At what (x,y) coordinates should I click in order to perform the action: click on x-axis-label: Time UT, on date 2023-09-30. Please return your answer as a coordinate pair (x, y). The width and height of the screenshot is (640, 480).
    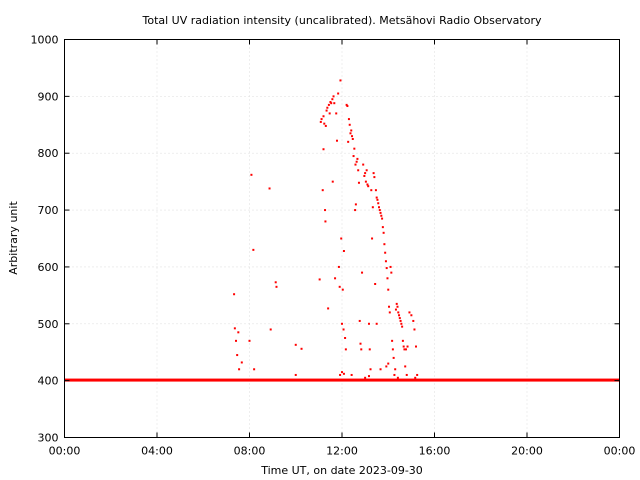
    Looking at the image, I should click on (341, 470).